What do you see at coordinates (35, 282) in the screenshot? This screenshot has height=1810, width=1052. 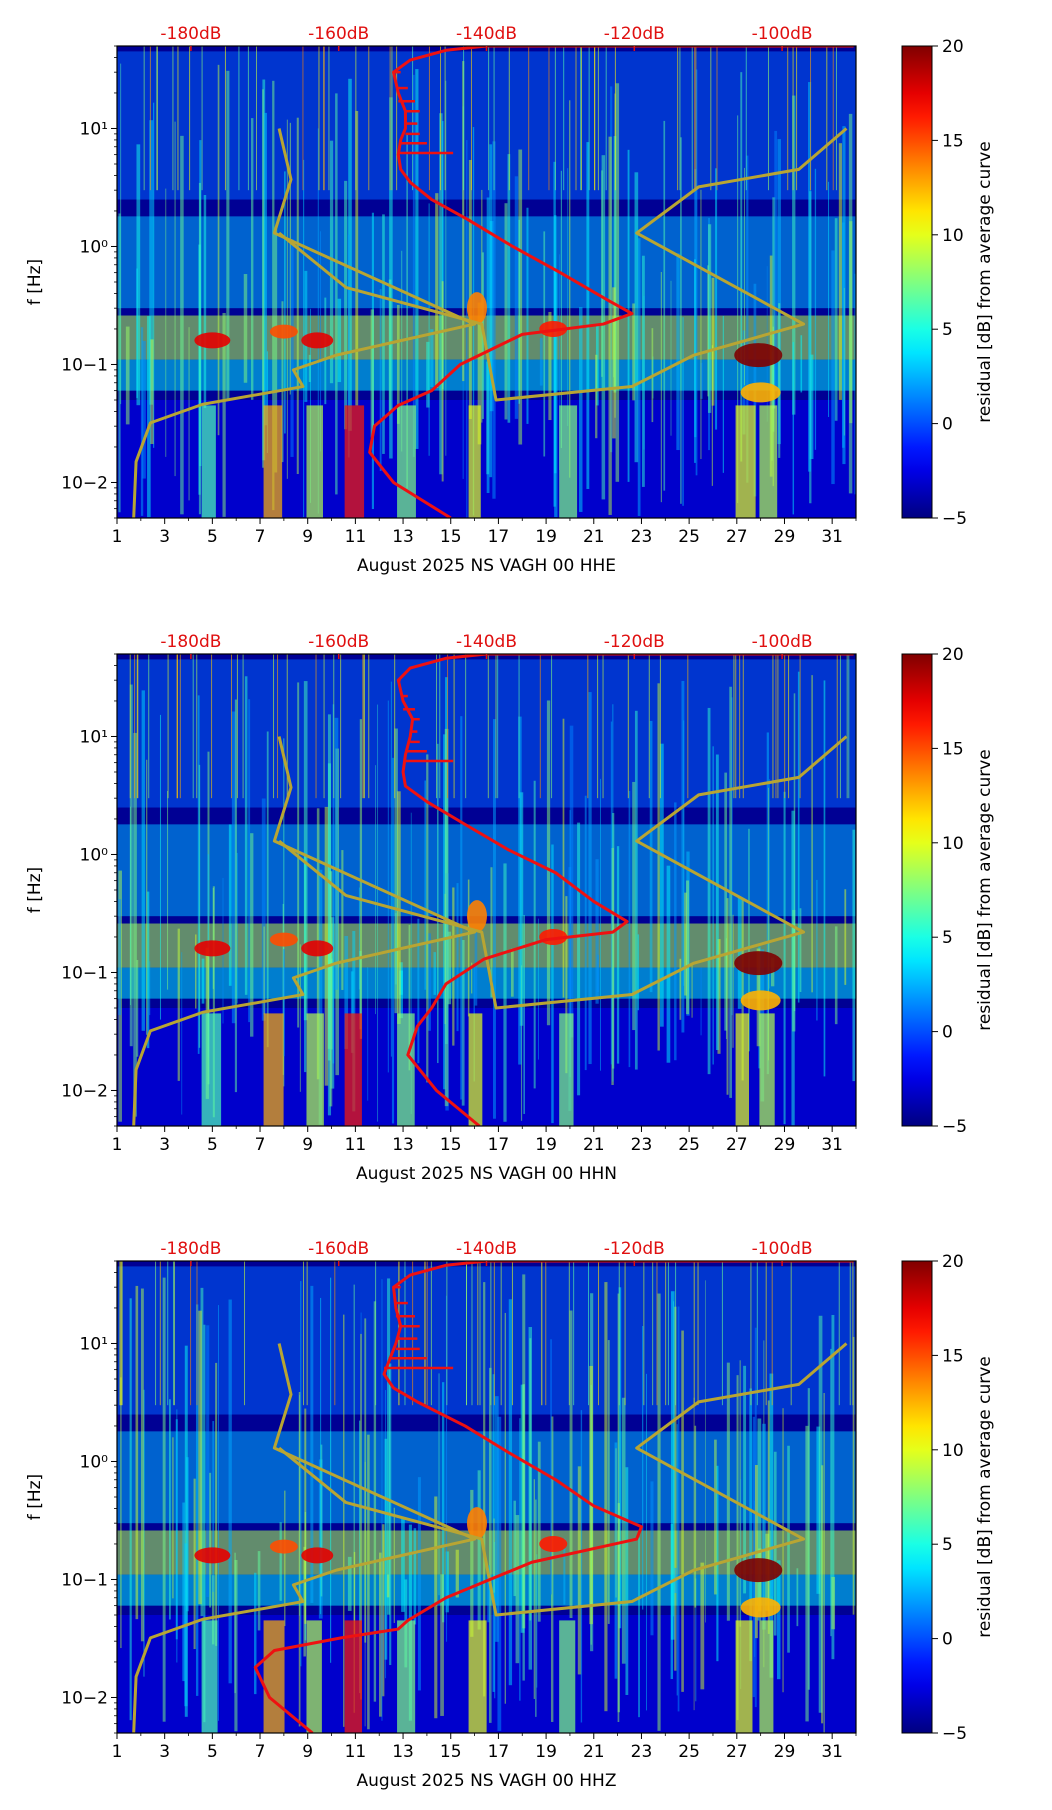 I see `y-axis-label: f [Hz]` at bounding box center [35, 282].